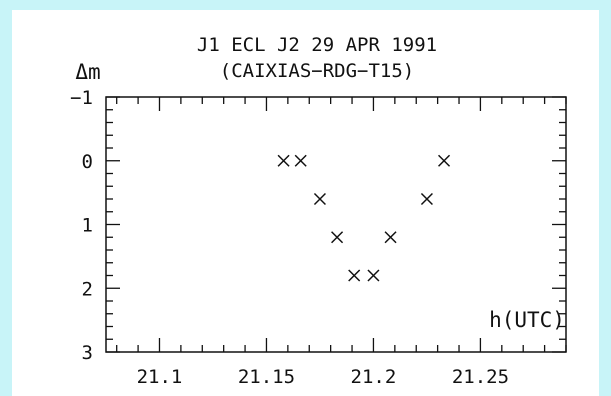 The height and width of the screenshot is (396, 611). I want to click on x-tick-label: 21.25, so click(480, 377).